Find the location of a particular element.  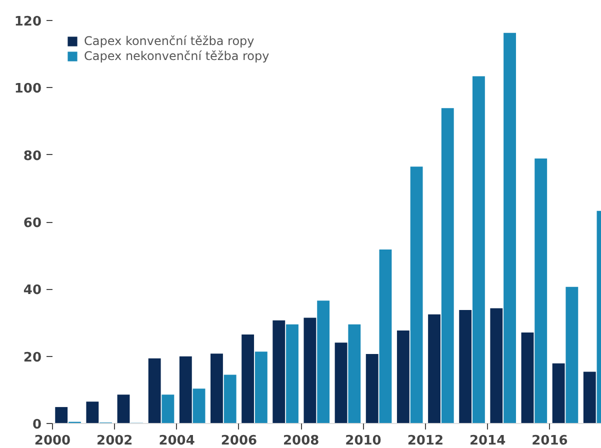

y-tick-label: 120 is located at coordinates (28, 22).